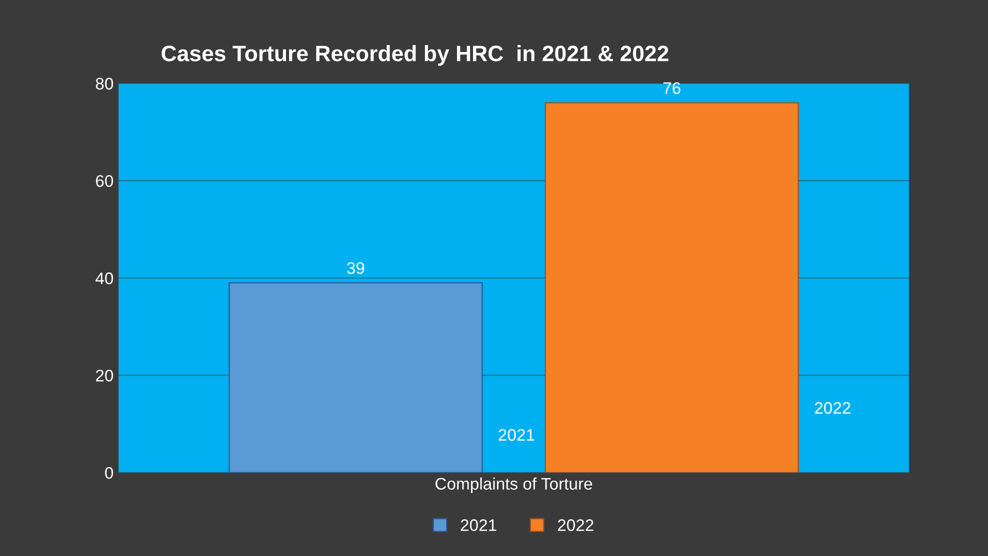  What do you see at coordinates (105, 376) in the screenshot?
I see `y-tick-label: 20` at bounding box center [105, 376].